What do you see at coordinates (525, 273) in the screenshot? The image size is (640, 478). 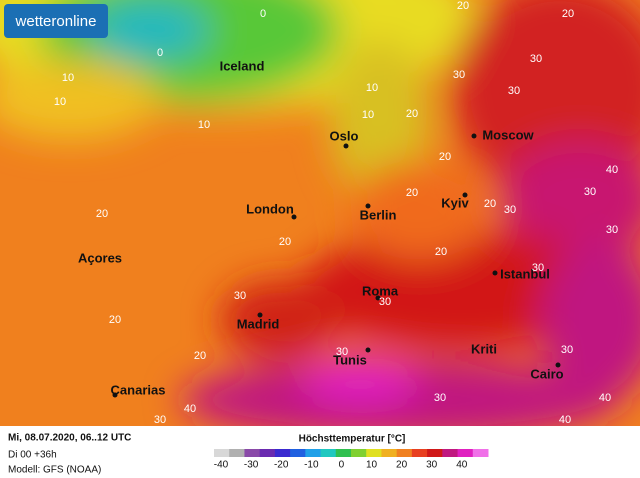 I see `city-label: Istanbul` at bounding box center [525, 273].